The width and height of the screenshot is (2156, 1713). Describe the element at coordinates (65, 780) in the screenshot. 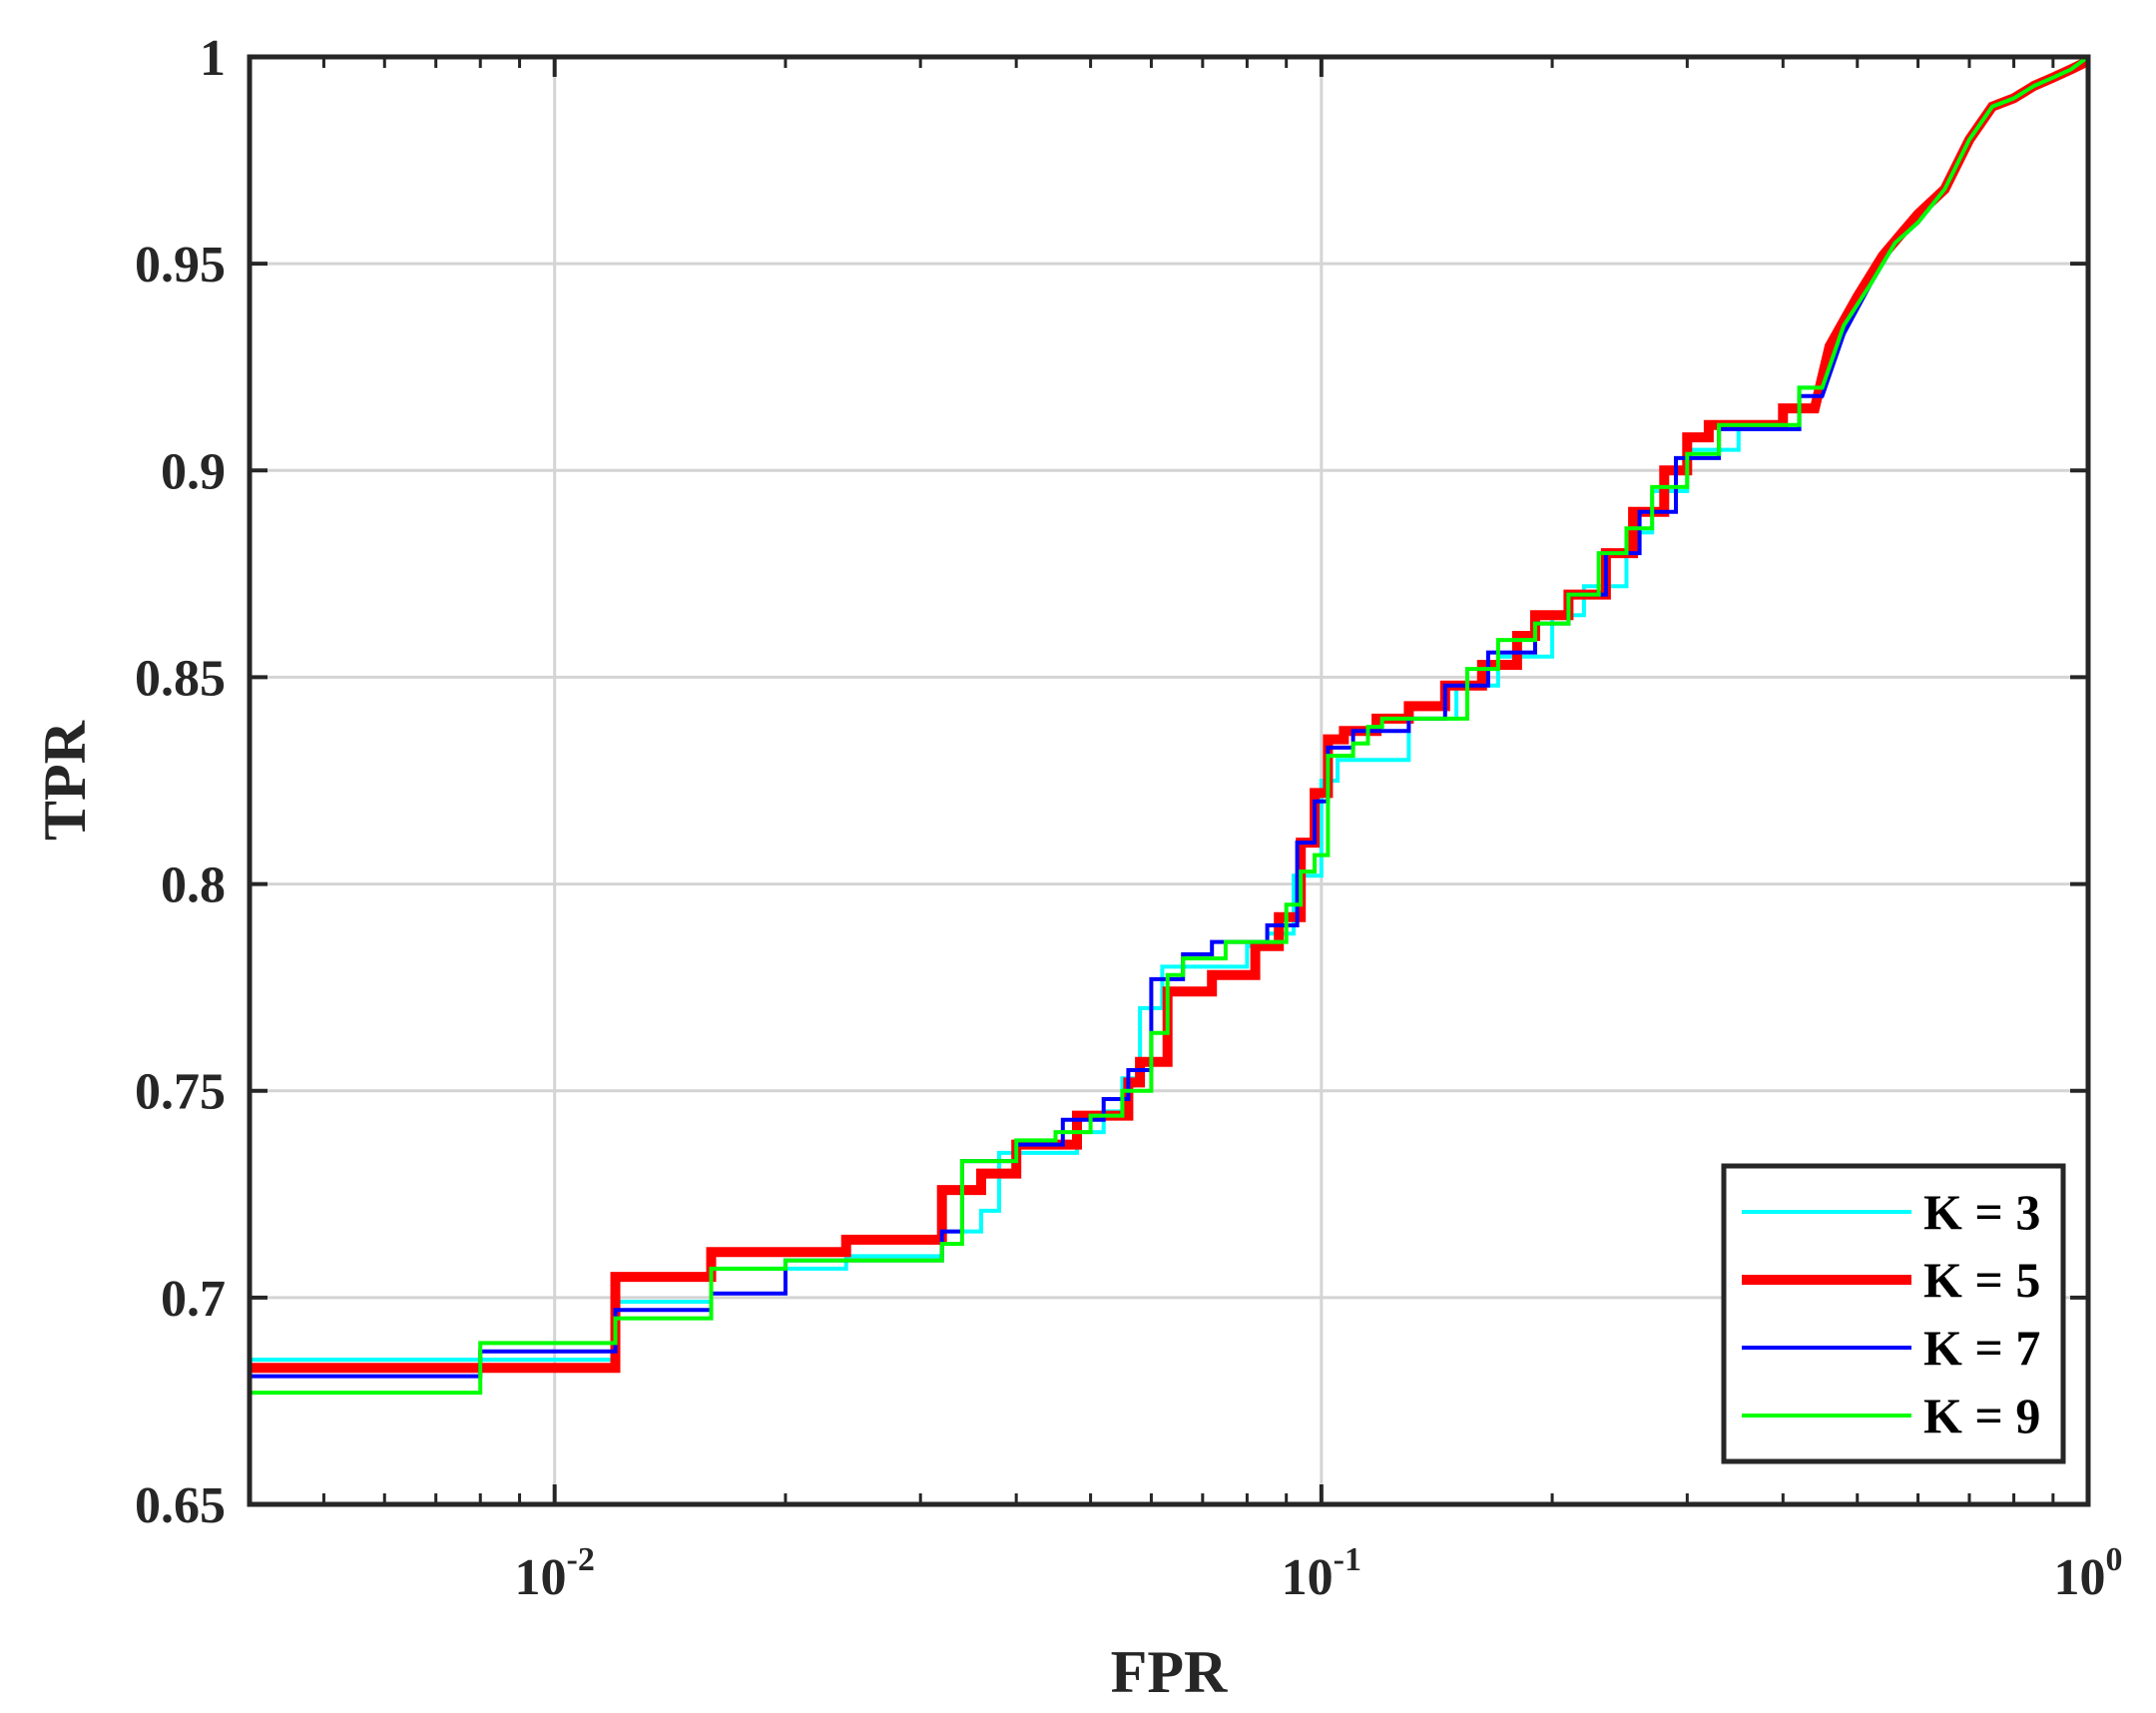

I see `y-axis-title: TPR` at that location.